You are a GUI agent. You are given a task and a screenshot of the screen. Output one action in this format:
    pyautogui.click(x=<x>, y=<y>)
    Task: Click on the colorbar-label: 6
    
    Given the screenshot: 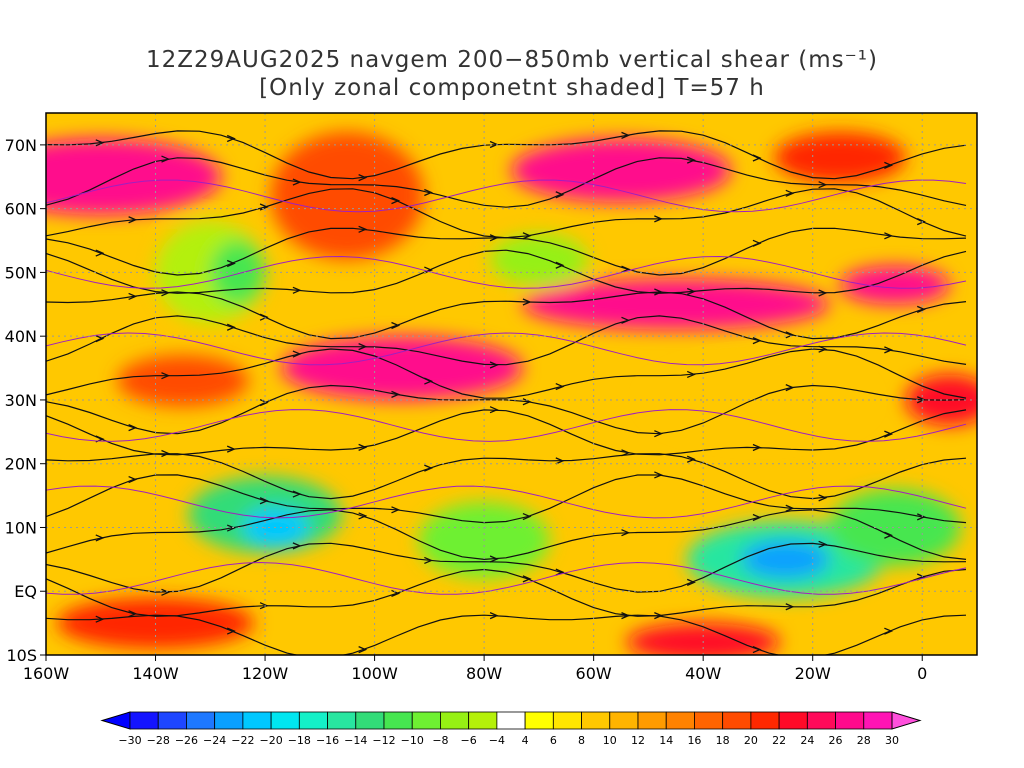 What is the action you would take?
    pyautogui.click(x=553, y=740)
    